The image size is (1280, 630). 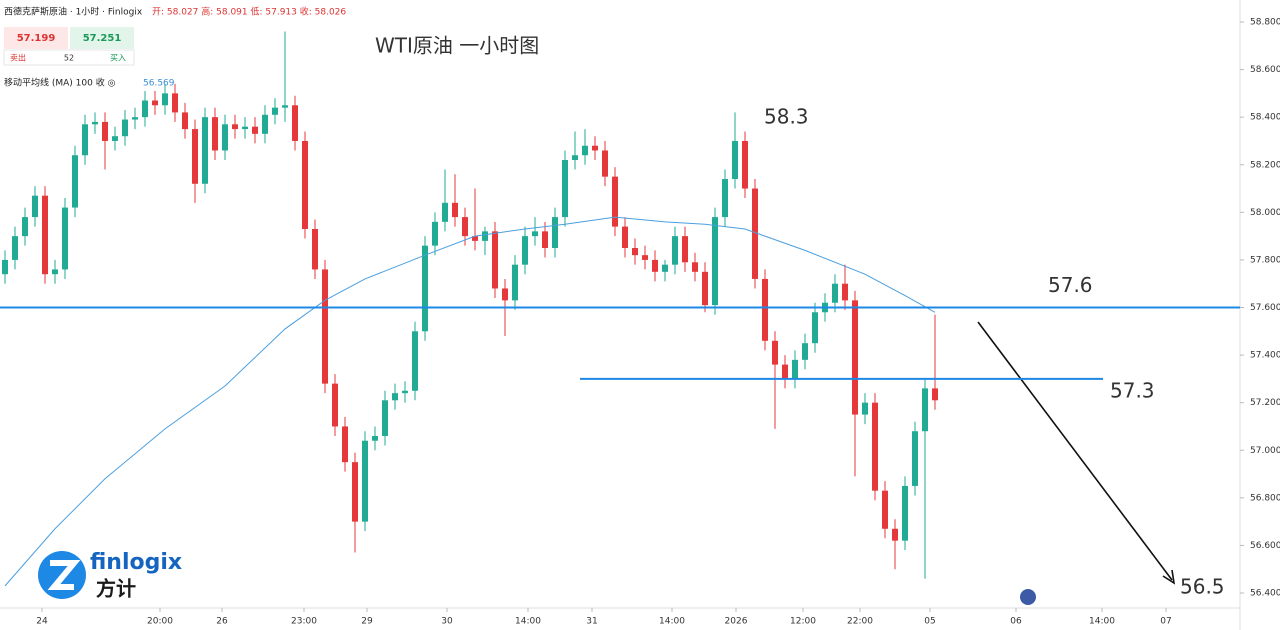 What do you see at coordinates (1202, 587) in the screenshot?
I see `annotation: 56.5` at bounding box center [1202, 587].